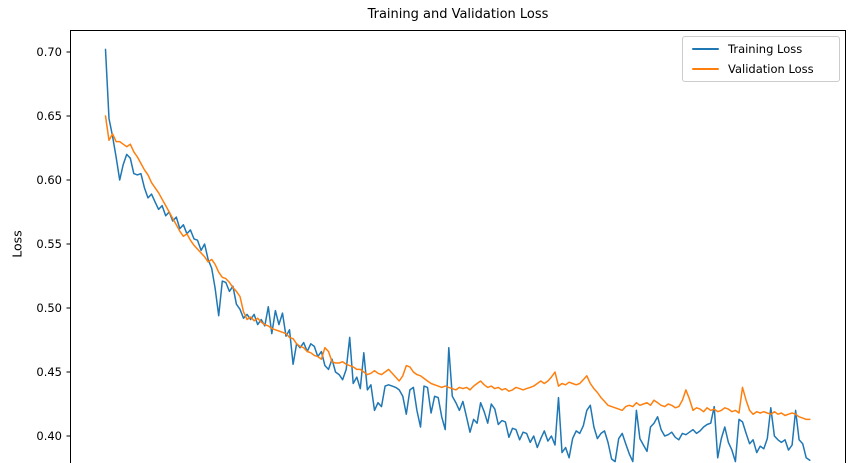 This screenshot has width=855, height=463. Describe the element at coordinates (765, 49) in the screenshot. I see `legend-label-training: Training Loss` at that location.